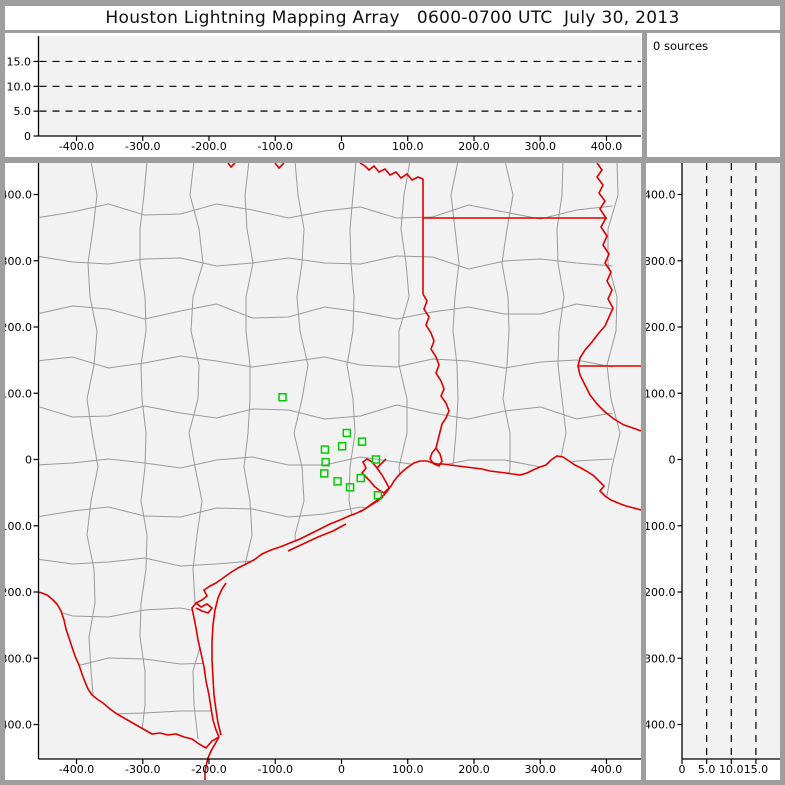  Describe the element at coordinates (436, 457) in the screenshot. I see `sabine-lake-border` at that location.